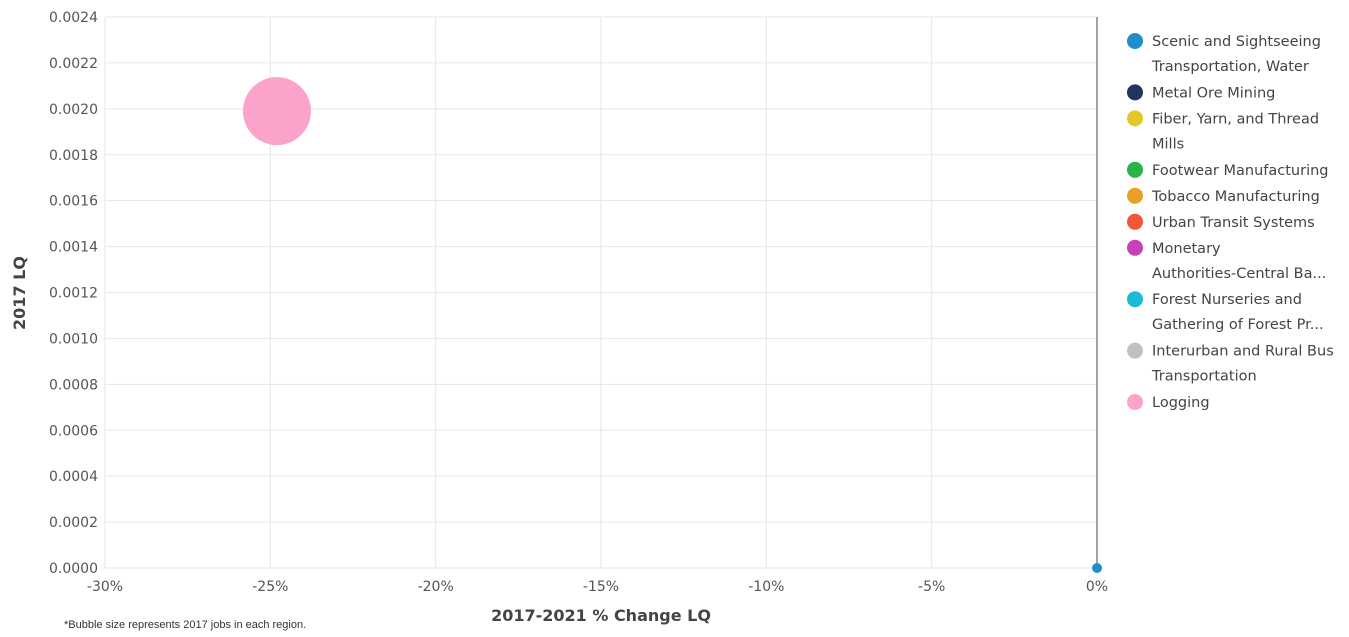 This screenshot has width=1349, height=637. I want to click on y-tick-label: 0.0006, so click(73, 431).